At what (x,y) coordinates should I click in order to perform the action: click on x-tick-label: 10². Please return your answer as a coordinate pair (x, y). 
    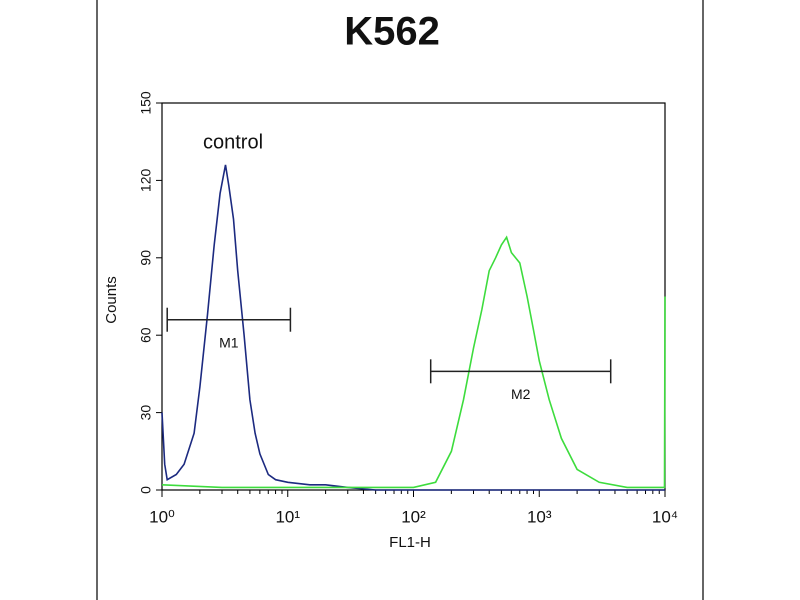
    Looking at the image, I should click on (413, 516).